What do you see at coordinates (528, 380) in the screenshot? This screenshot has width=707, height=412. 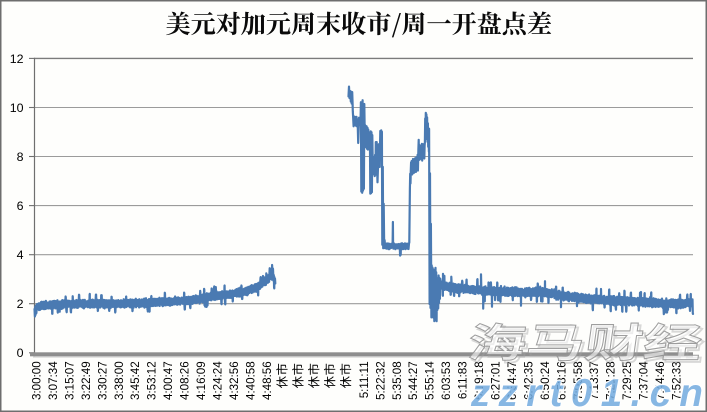 I see `svg-text: 6:42:35` at bounding box center [528, 380].